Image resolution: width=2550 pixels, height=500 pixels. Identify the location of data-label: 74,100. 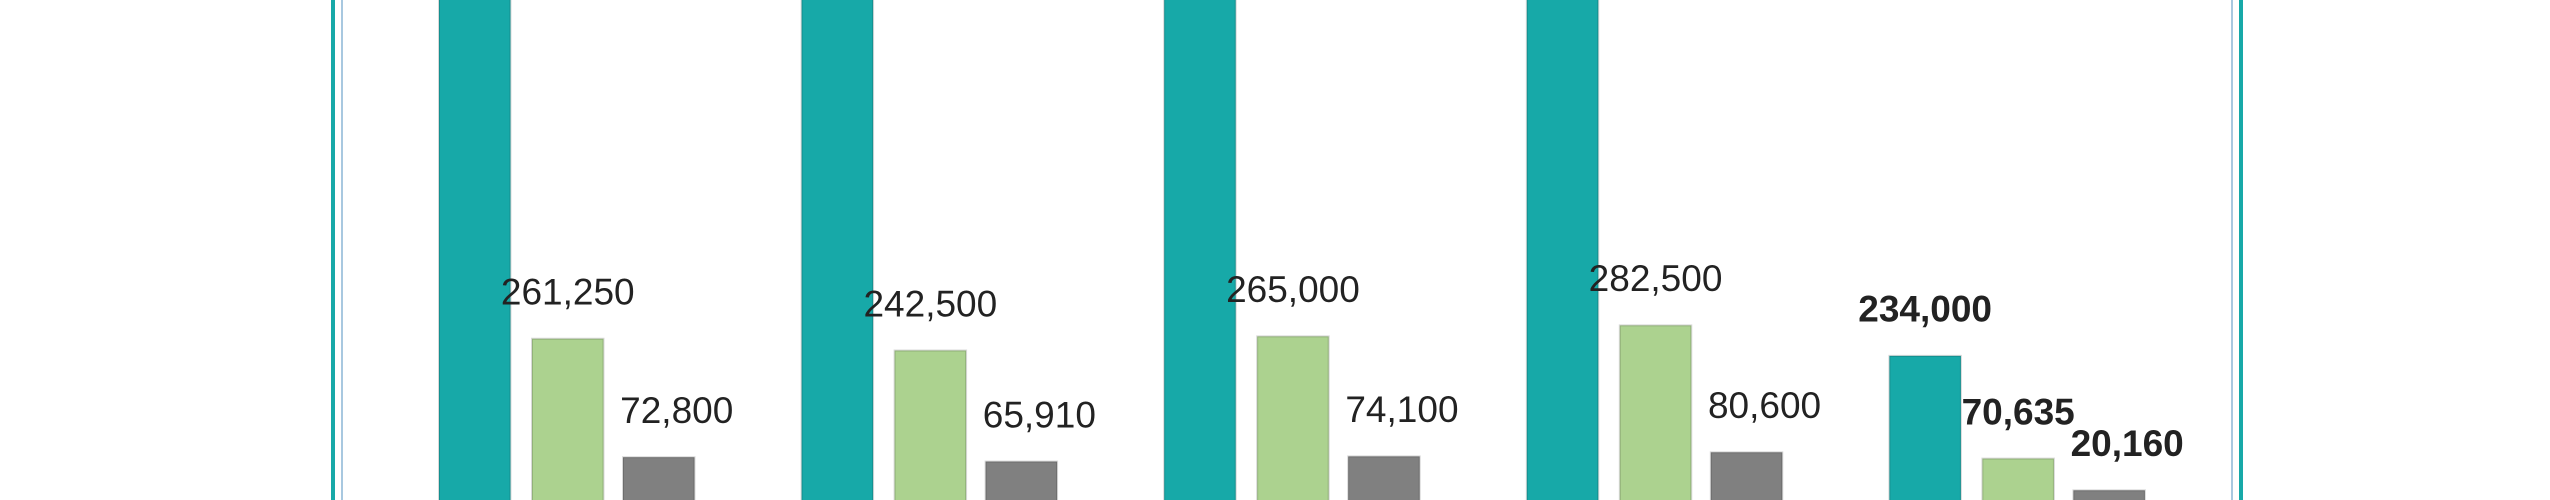
(1401, 409).